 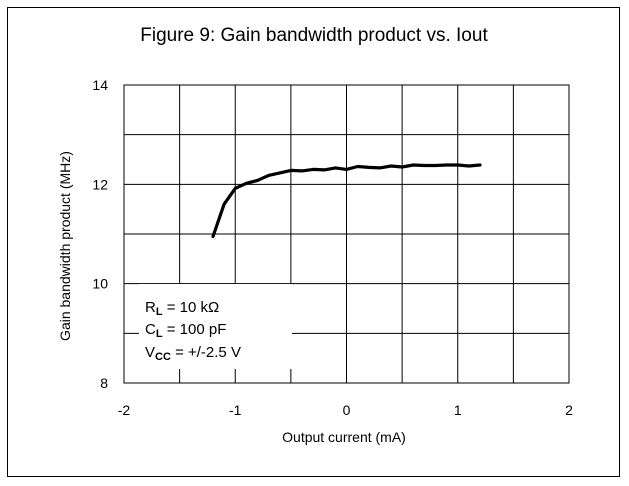 I want to click on y-tick-label: 12, so click(x=100, y=184).